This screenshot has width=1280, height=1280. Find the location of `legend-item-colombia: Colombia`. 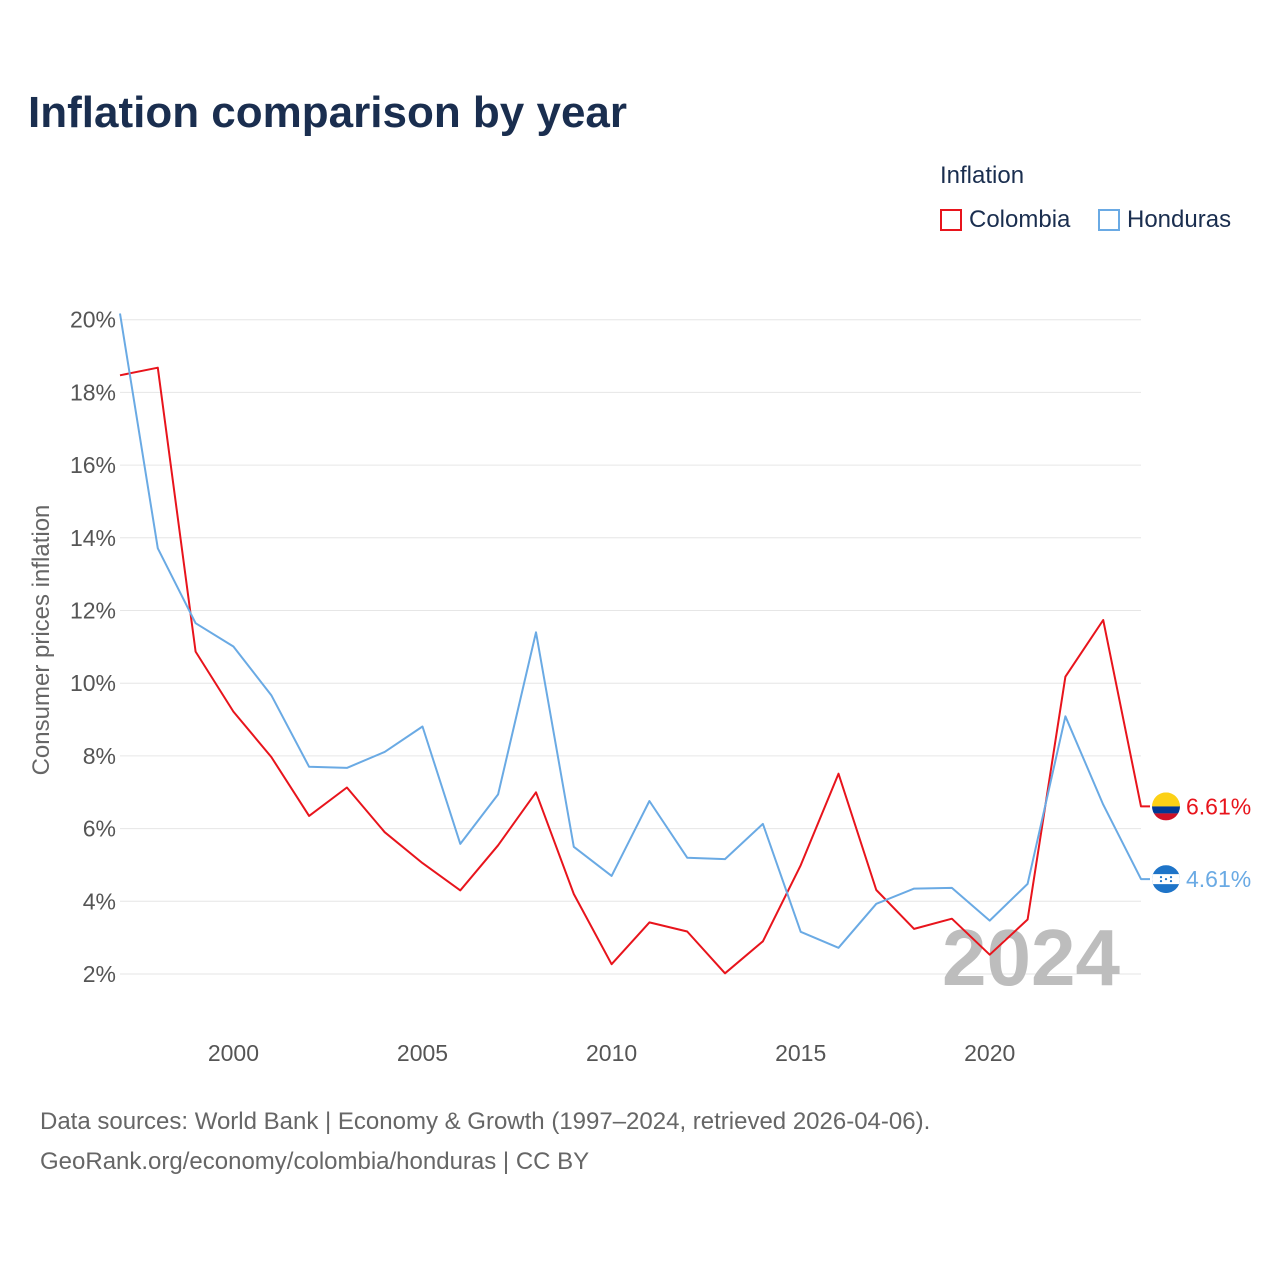

legend-item-colombia: Colombia is located at coordinates (1005, 220).